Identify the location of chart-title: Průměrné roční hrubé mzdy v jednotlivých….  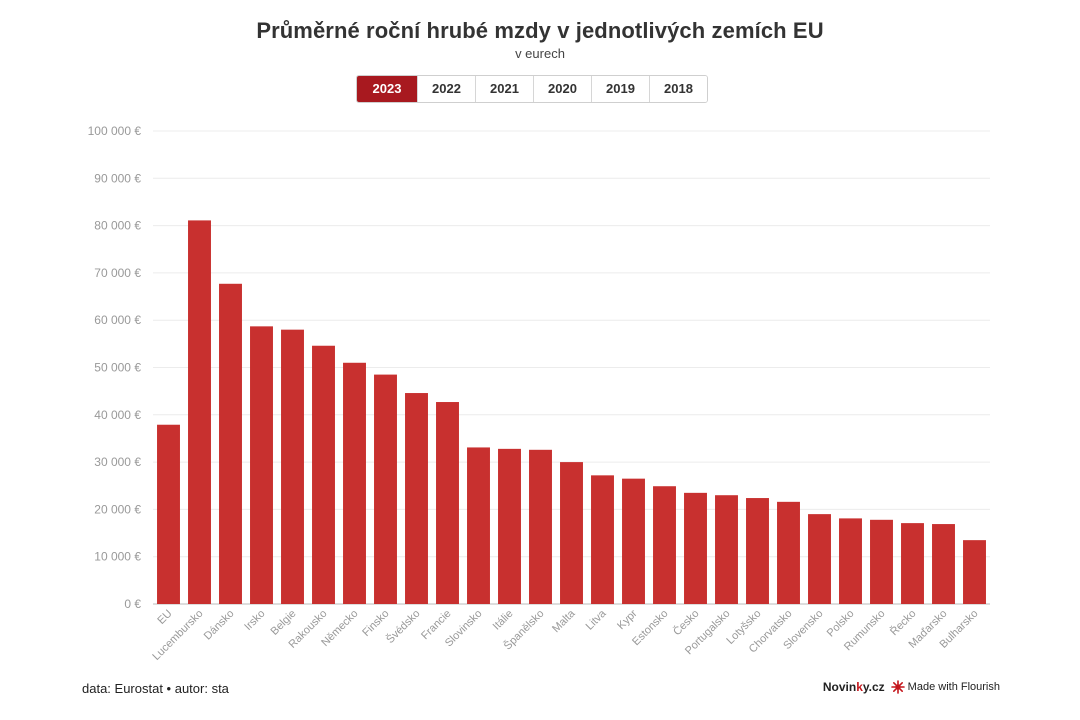
(540, 30).